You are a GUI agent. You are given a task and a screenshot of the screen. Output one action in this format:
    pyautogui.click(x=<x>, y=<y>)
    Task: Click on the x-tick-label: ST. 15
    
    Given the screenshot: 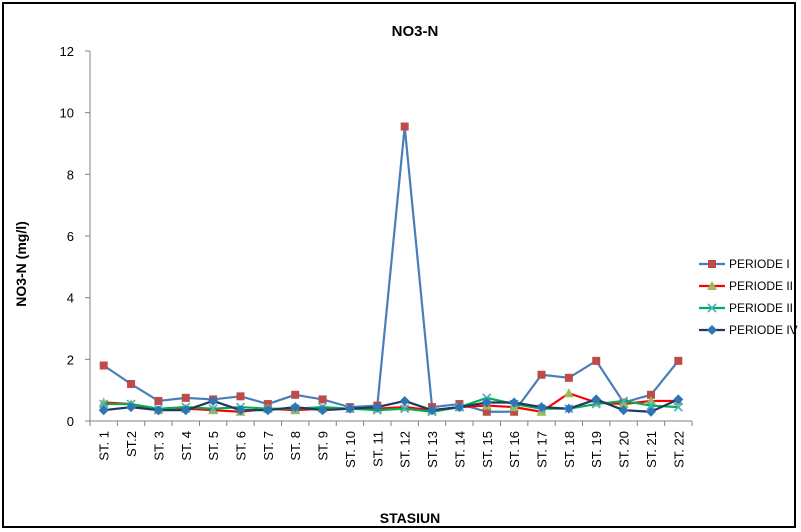 What is the action you would take?
    pyautogui.click(x=487, y=449)
    